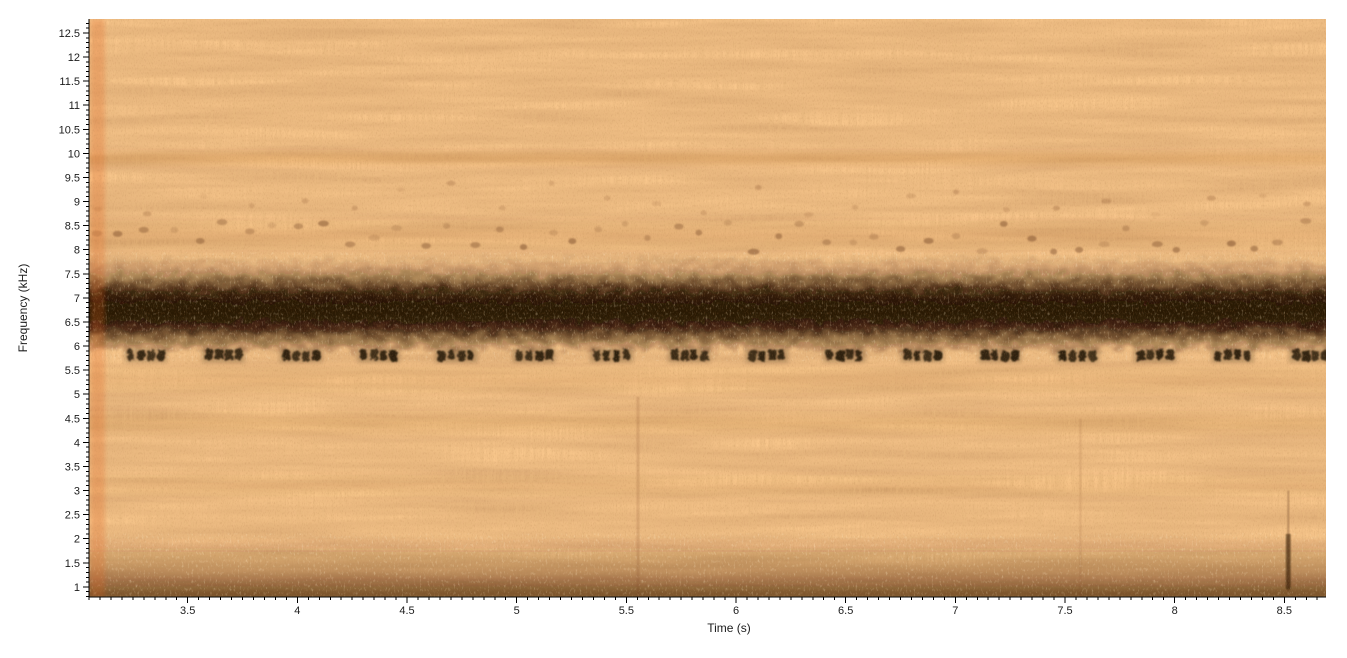 The width and height of the screenshot is (1347, 658). Describe the element at coordinates (74, 58) in the screenshot. I see `y-tick-label: 12` at that location.